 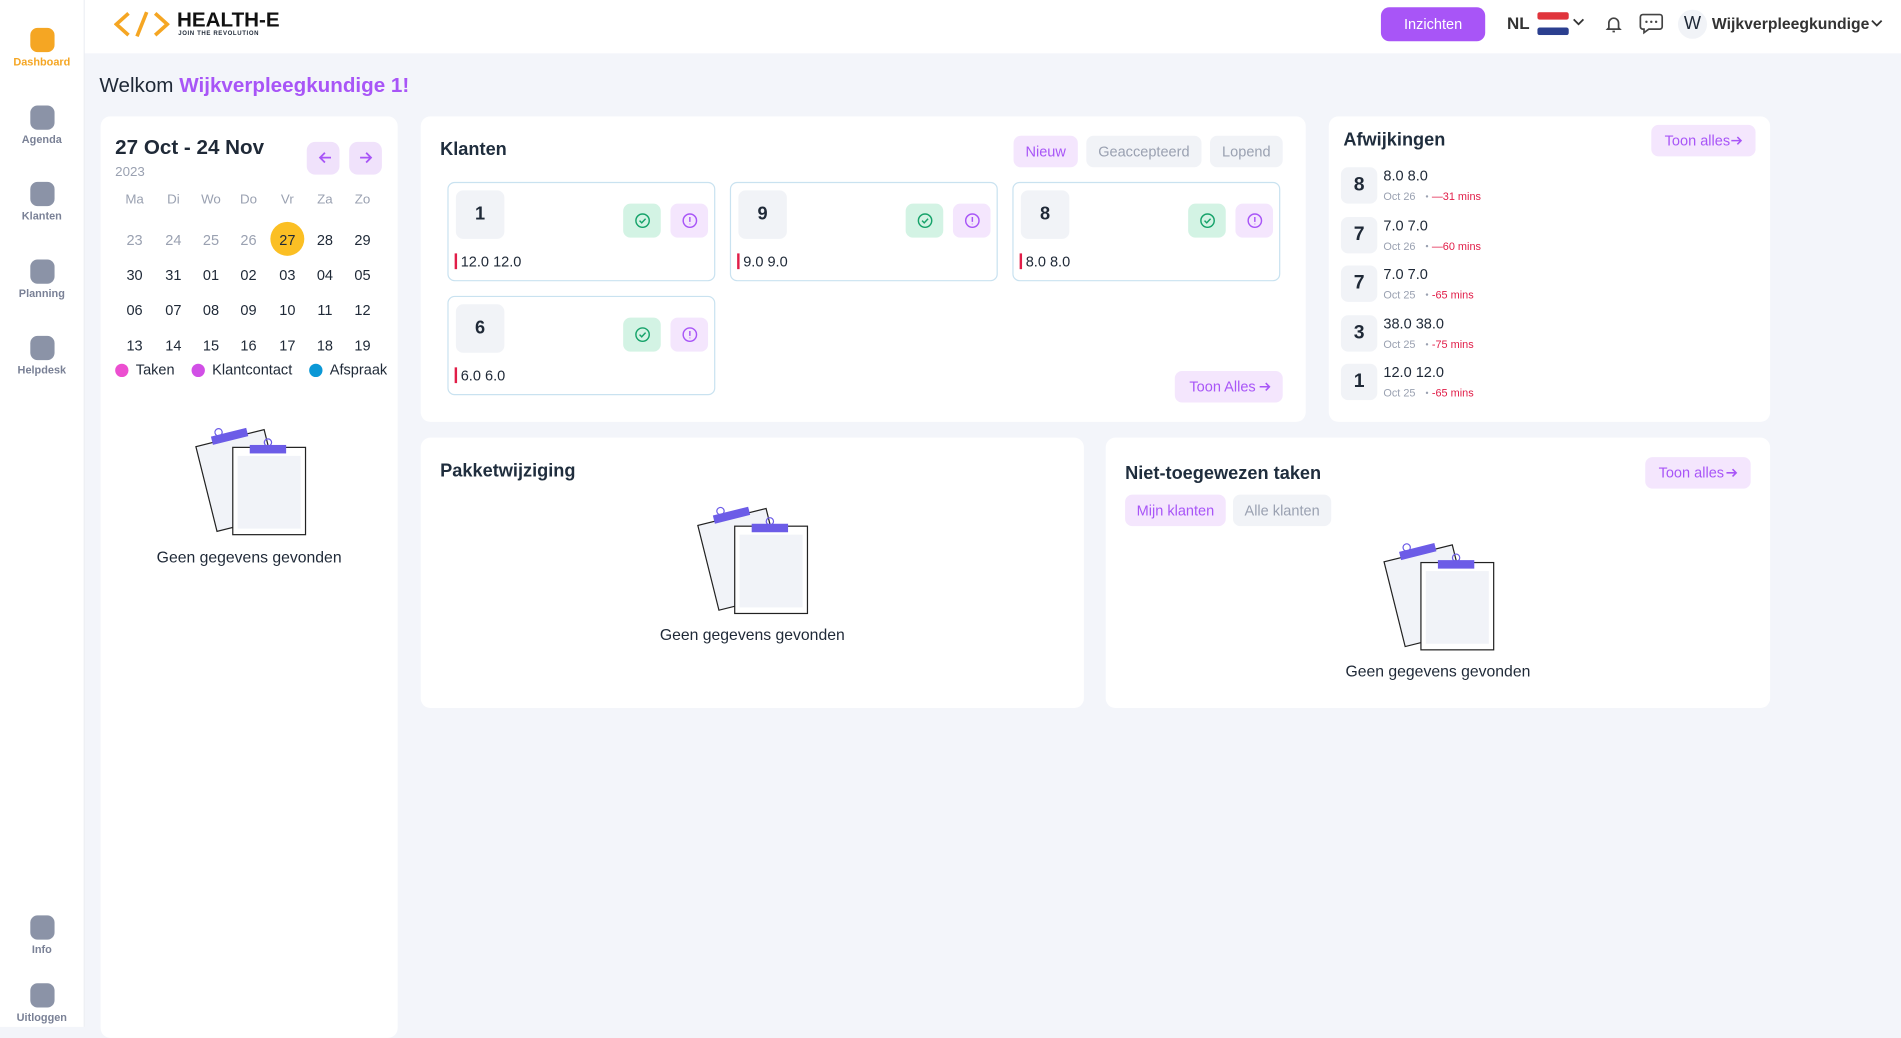 I want to click on calendar-day: 01, so click(x=211, y=275).